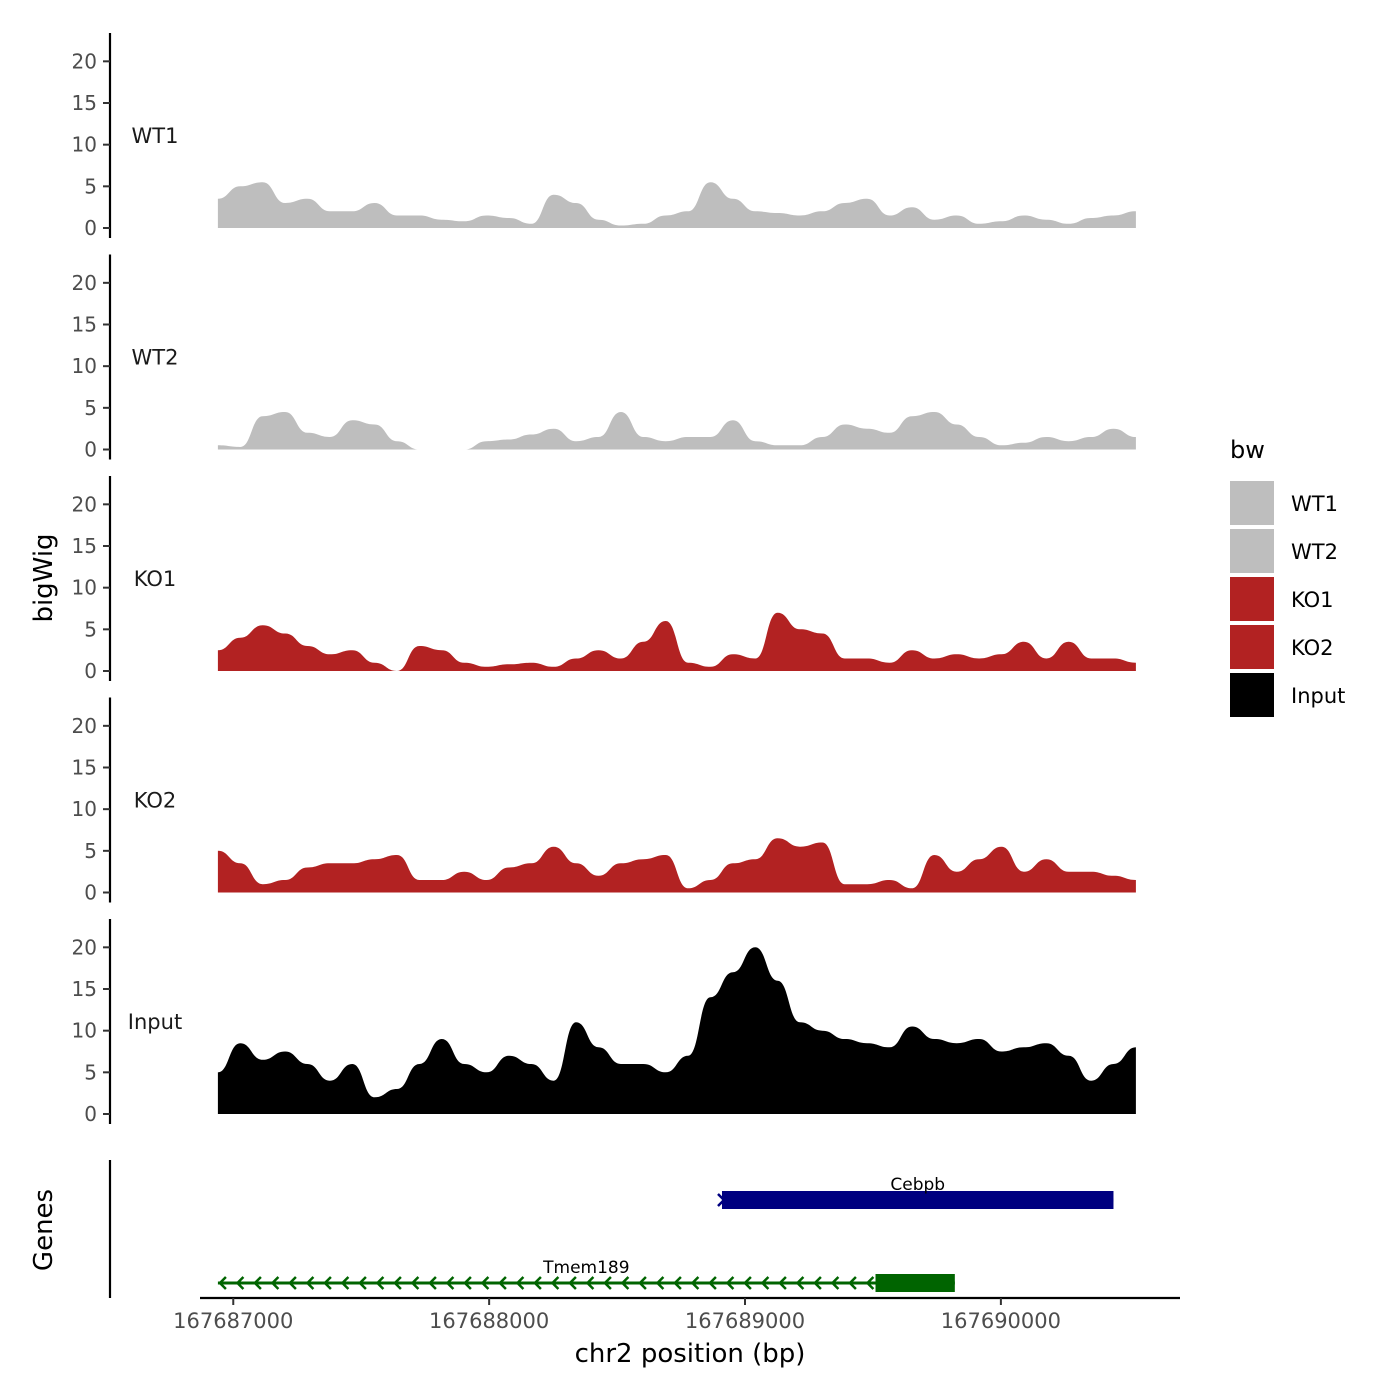  I want to click on panel-input: 0 5 10 15 20 Input, so click(604, 1022).